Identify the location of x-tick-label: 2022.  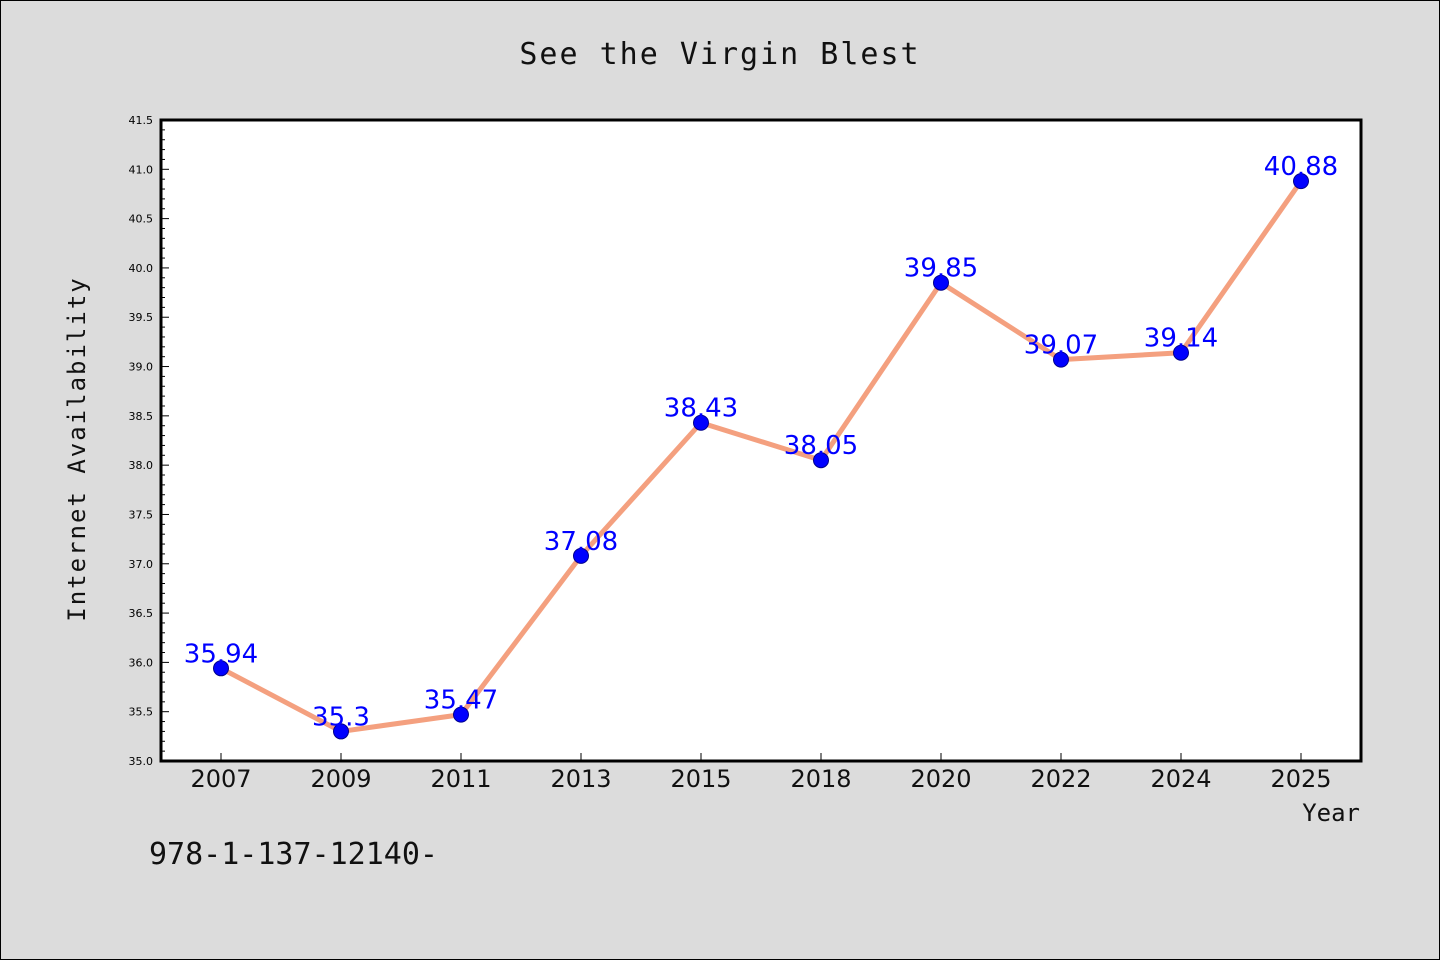
(1060, 779).